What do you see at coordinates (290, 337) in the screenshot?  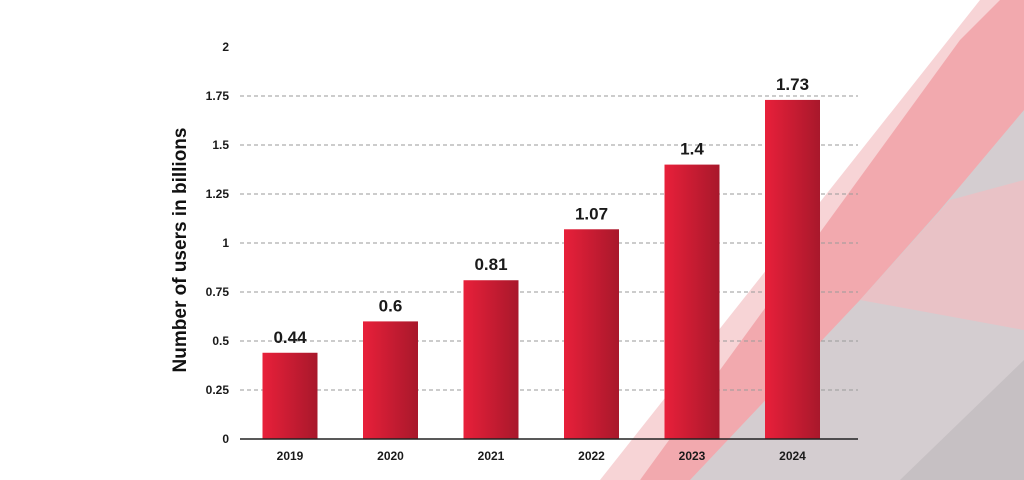 I see `data-label-2019: 0.44` at bounding box center [290, 337].